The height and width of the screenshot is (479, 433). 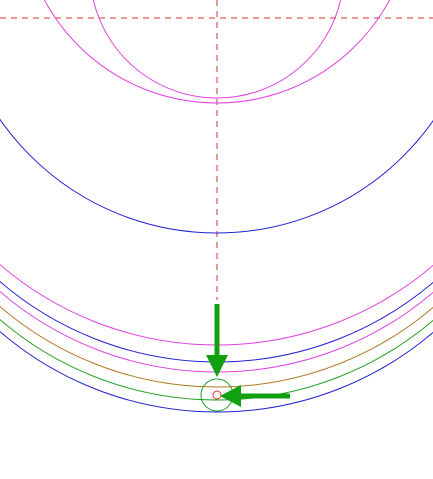 I want to click on arc, so click(x=217, y=49).